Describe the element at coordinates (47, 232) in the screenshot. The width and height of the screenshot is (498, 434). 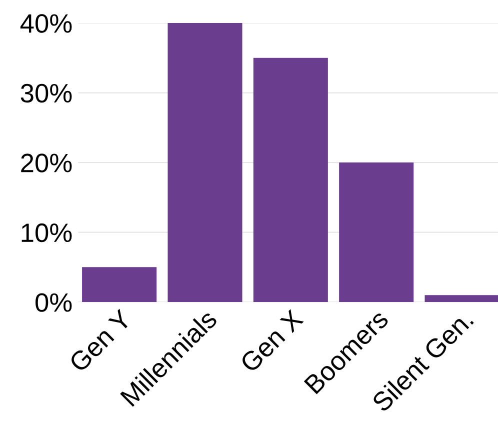
I see `y-tick-label: 10%` at that location.